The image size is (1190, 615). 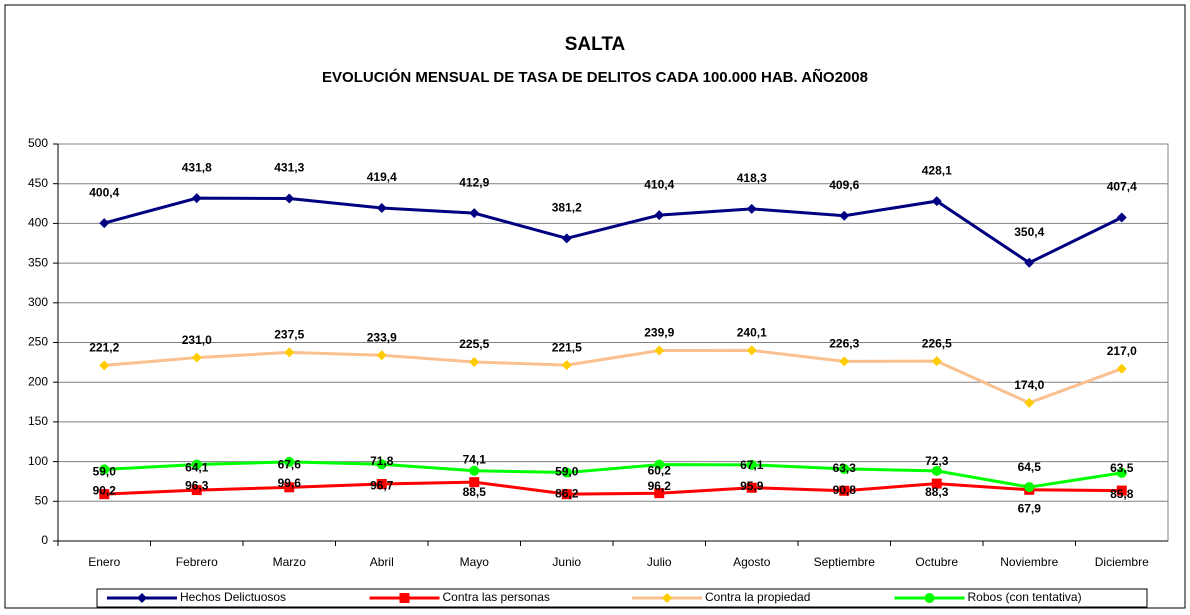 What do you see at coordinates (1122, 562) in the screenshot?
I see `x-tick-label: Diciembre` at bounding box center [1122, 562].